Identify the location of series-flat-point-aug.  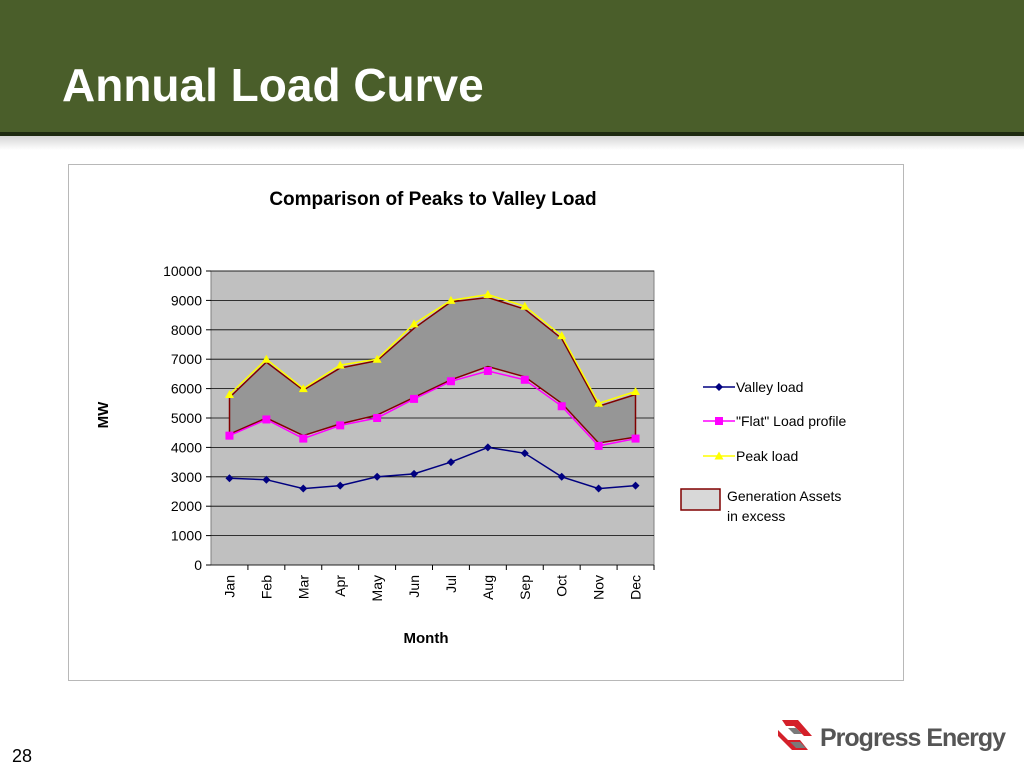
(487, 370).